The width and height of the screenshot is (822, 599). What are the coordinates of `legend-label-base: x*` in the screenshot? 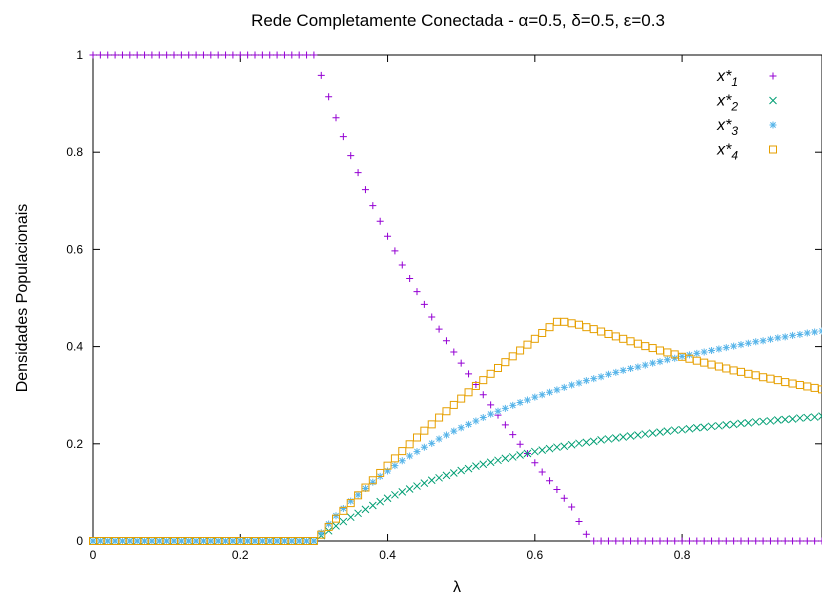 It's located at (724, 125).